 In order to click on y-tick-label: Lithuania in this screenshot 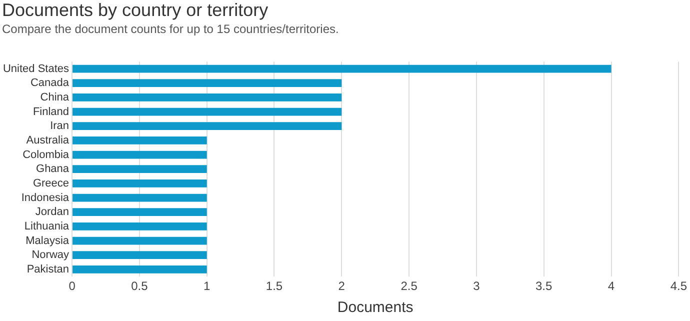, I will do `click(47, 226)`.